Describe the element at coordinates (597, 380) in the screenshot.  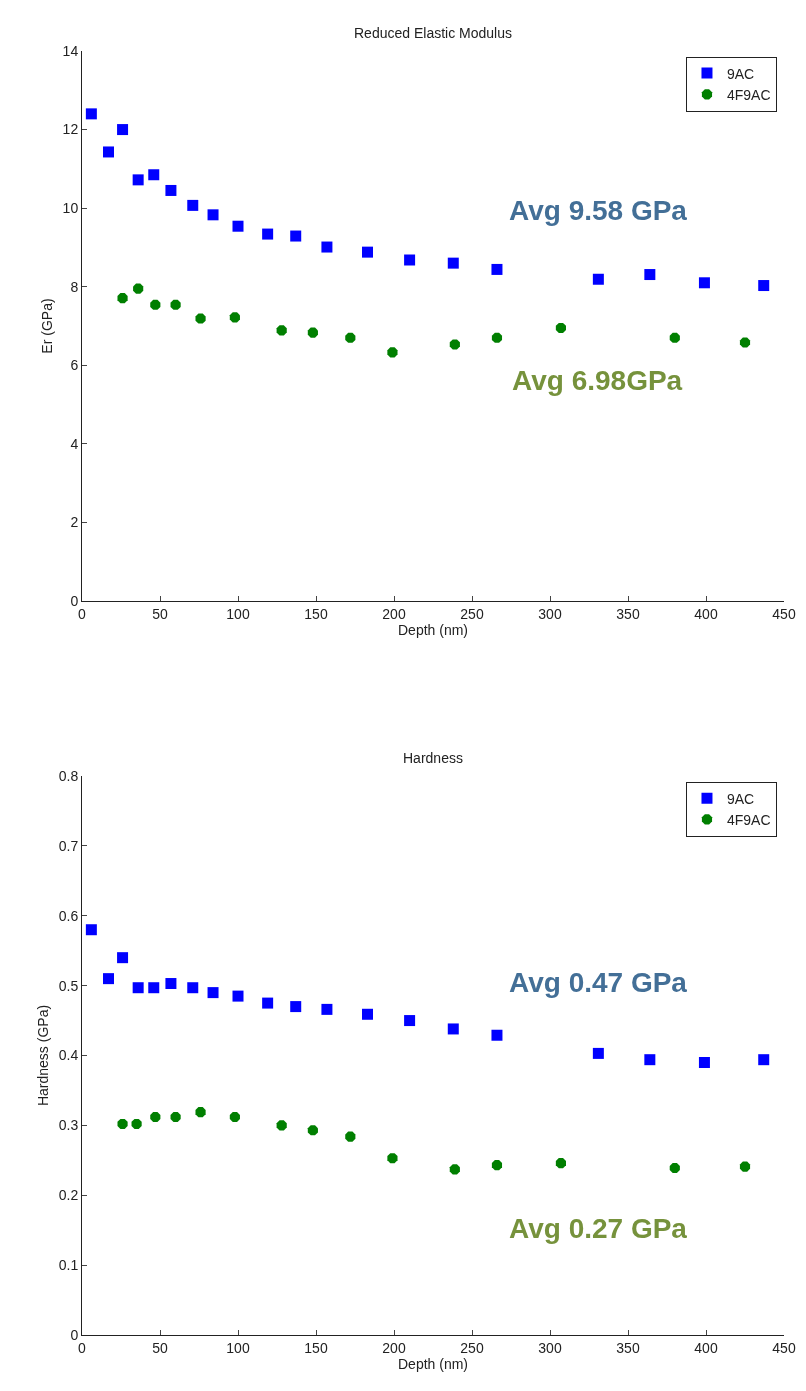
I see `annotation: Avg 6.98GPa` at that location.